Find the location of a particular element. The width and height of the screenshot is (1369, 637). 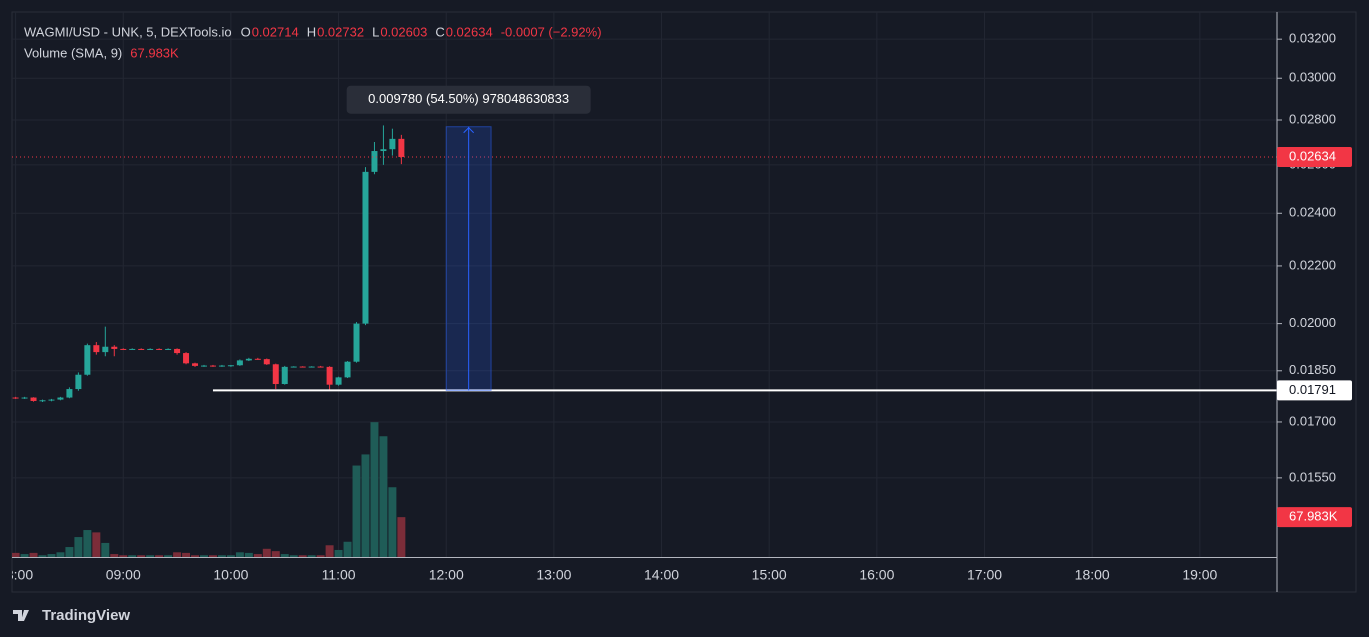

y-tick-label: 0.03000 is located at coordinates (1312, 77).